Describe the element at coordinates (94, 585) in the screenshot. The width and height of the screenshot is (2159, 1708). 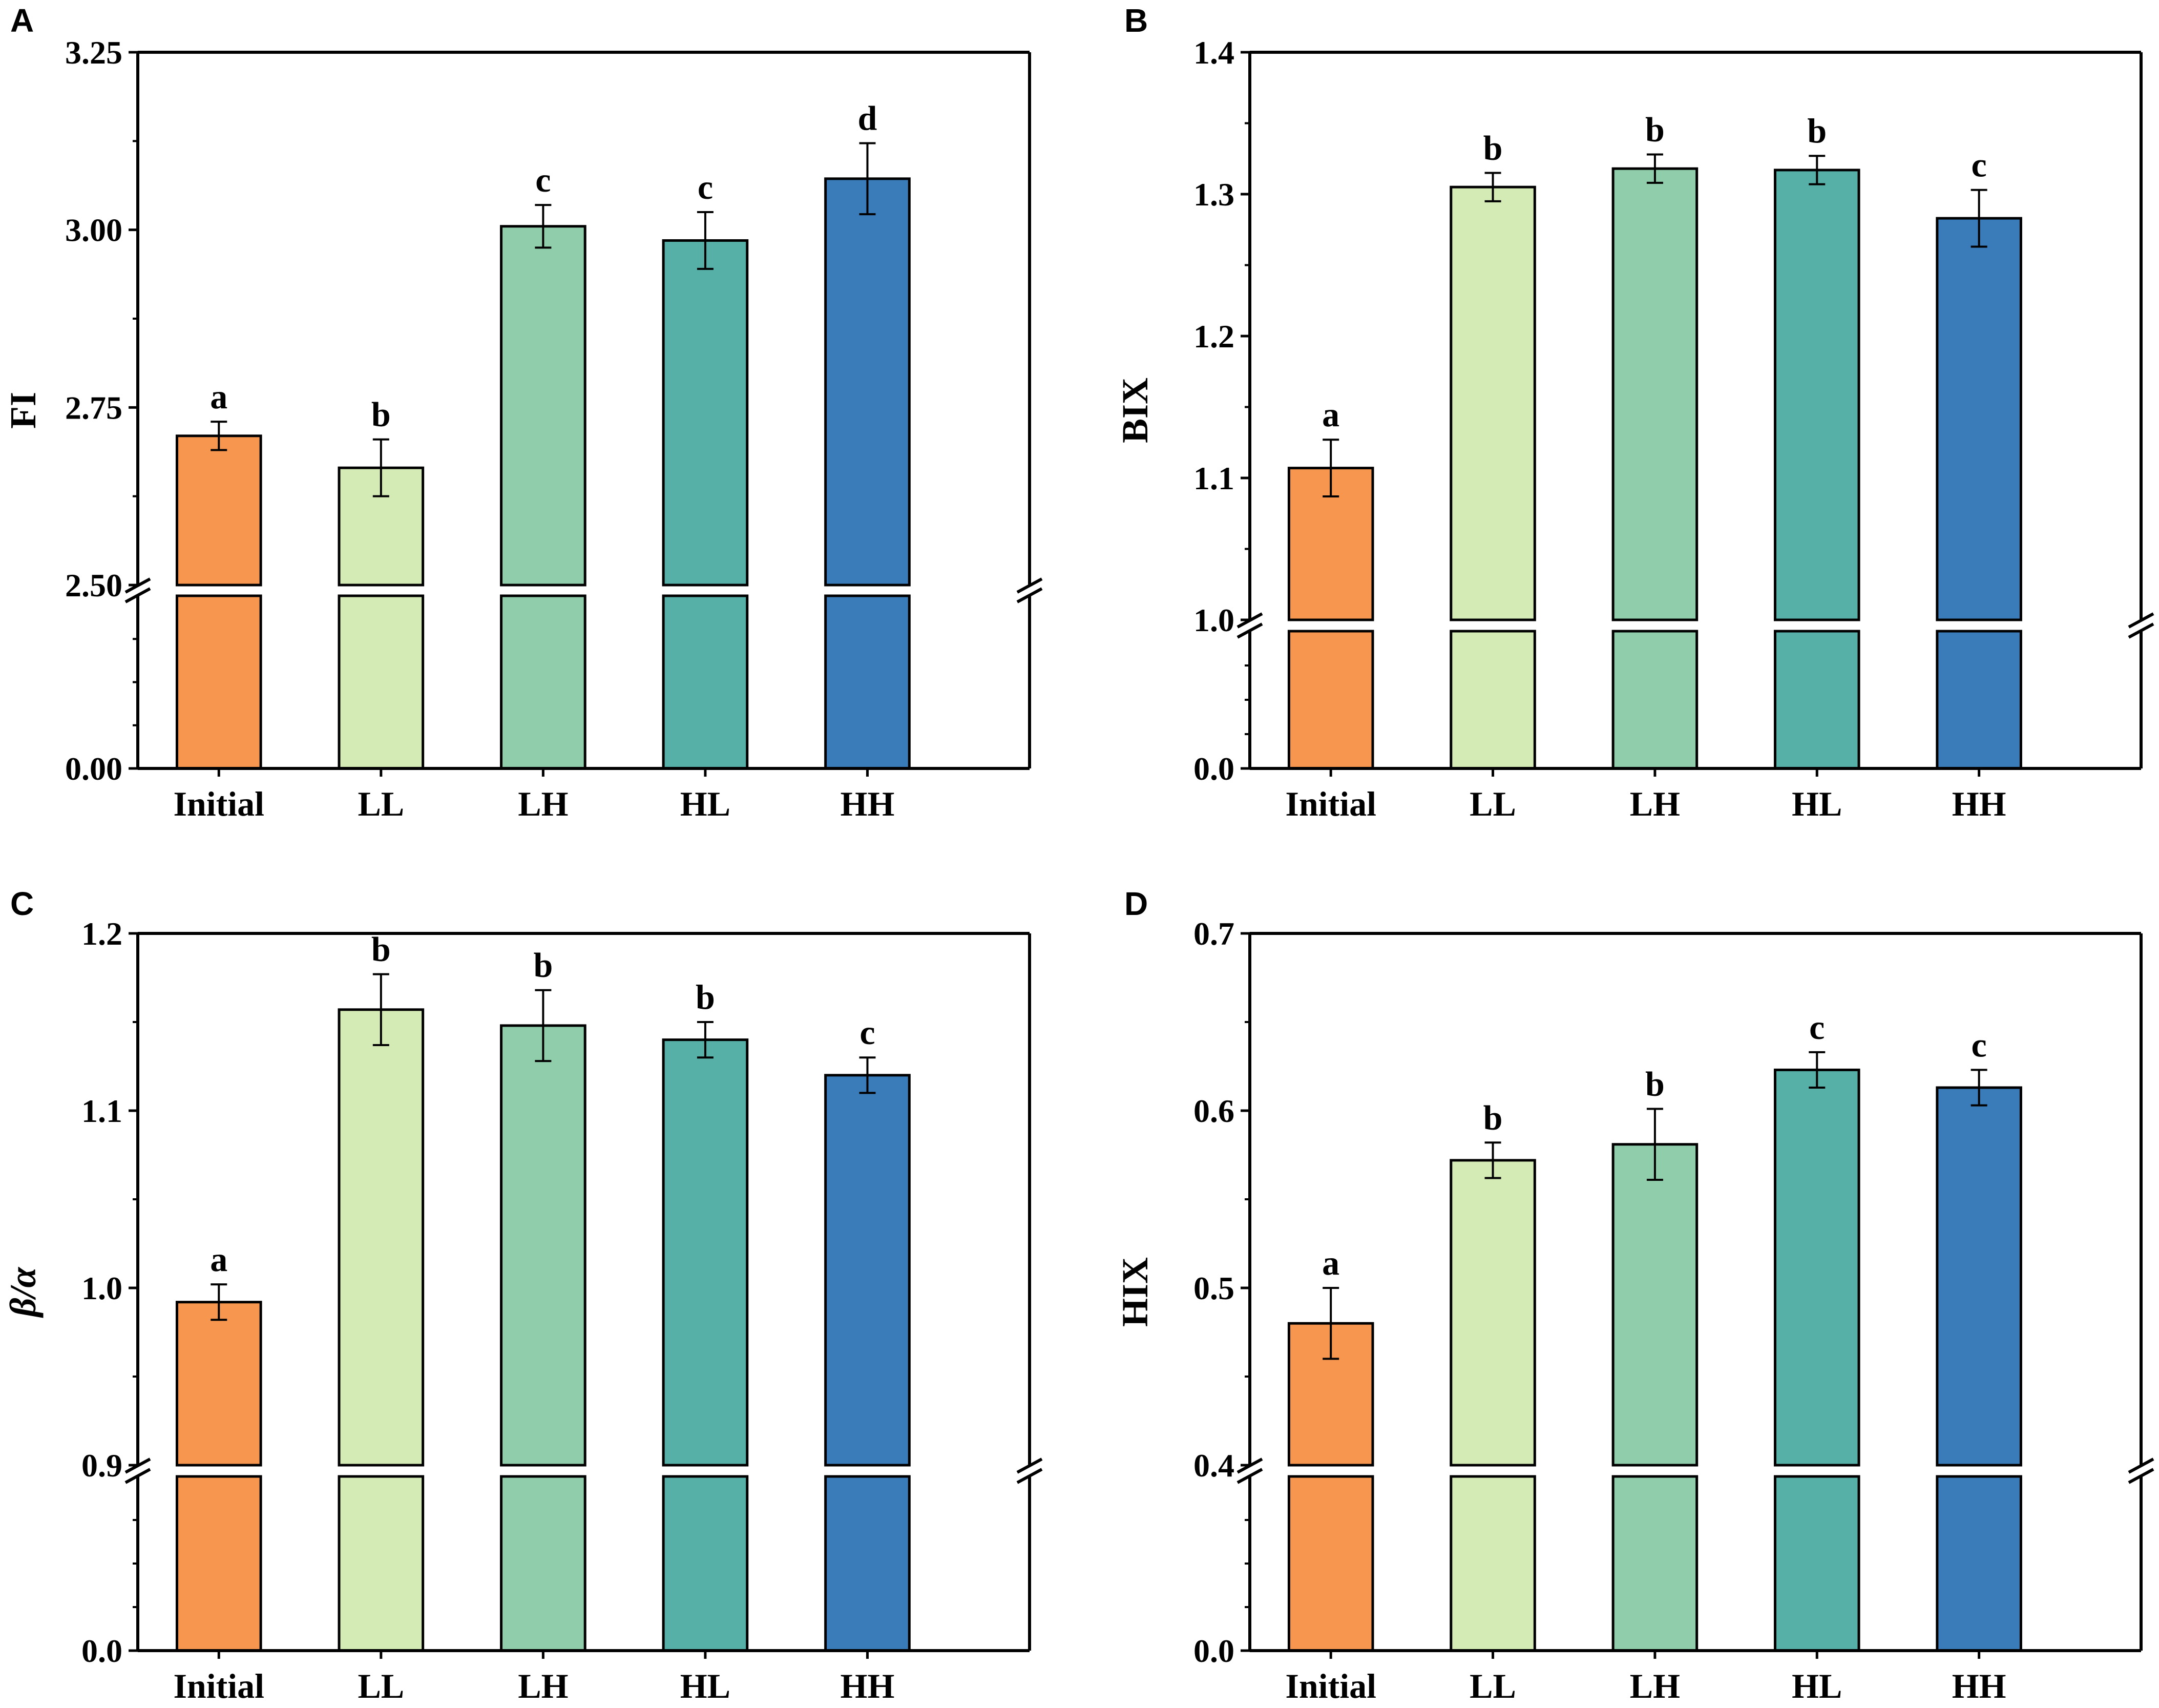
I see `y-tick-label: 2.50` at that location.